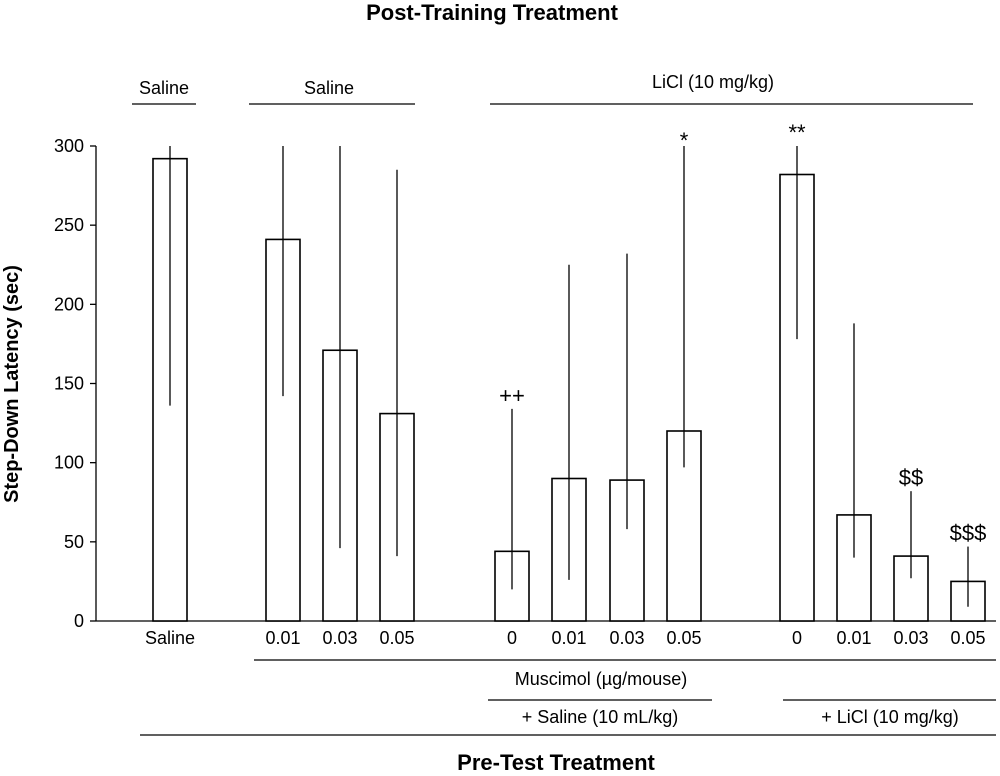  I want to click on x-tick-label-7: 0.03, so click(626, 638).